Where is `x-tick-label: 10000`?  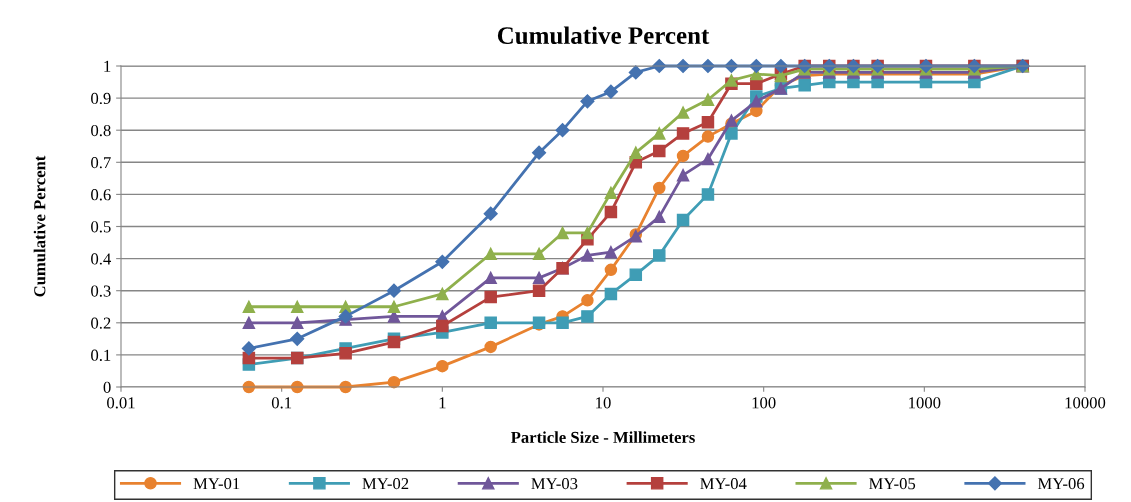 x-tick-label: 10000 is located at coordinates (1085, 403).